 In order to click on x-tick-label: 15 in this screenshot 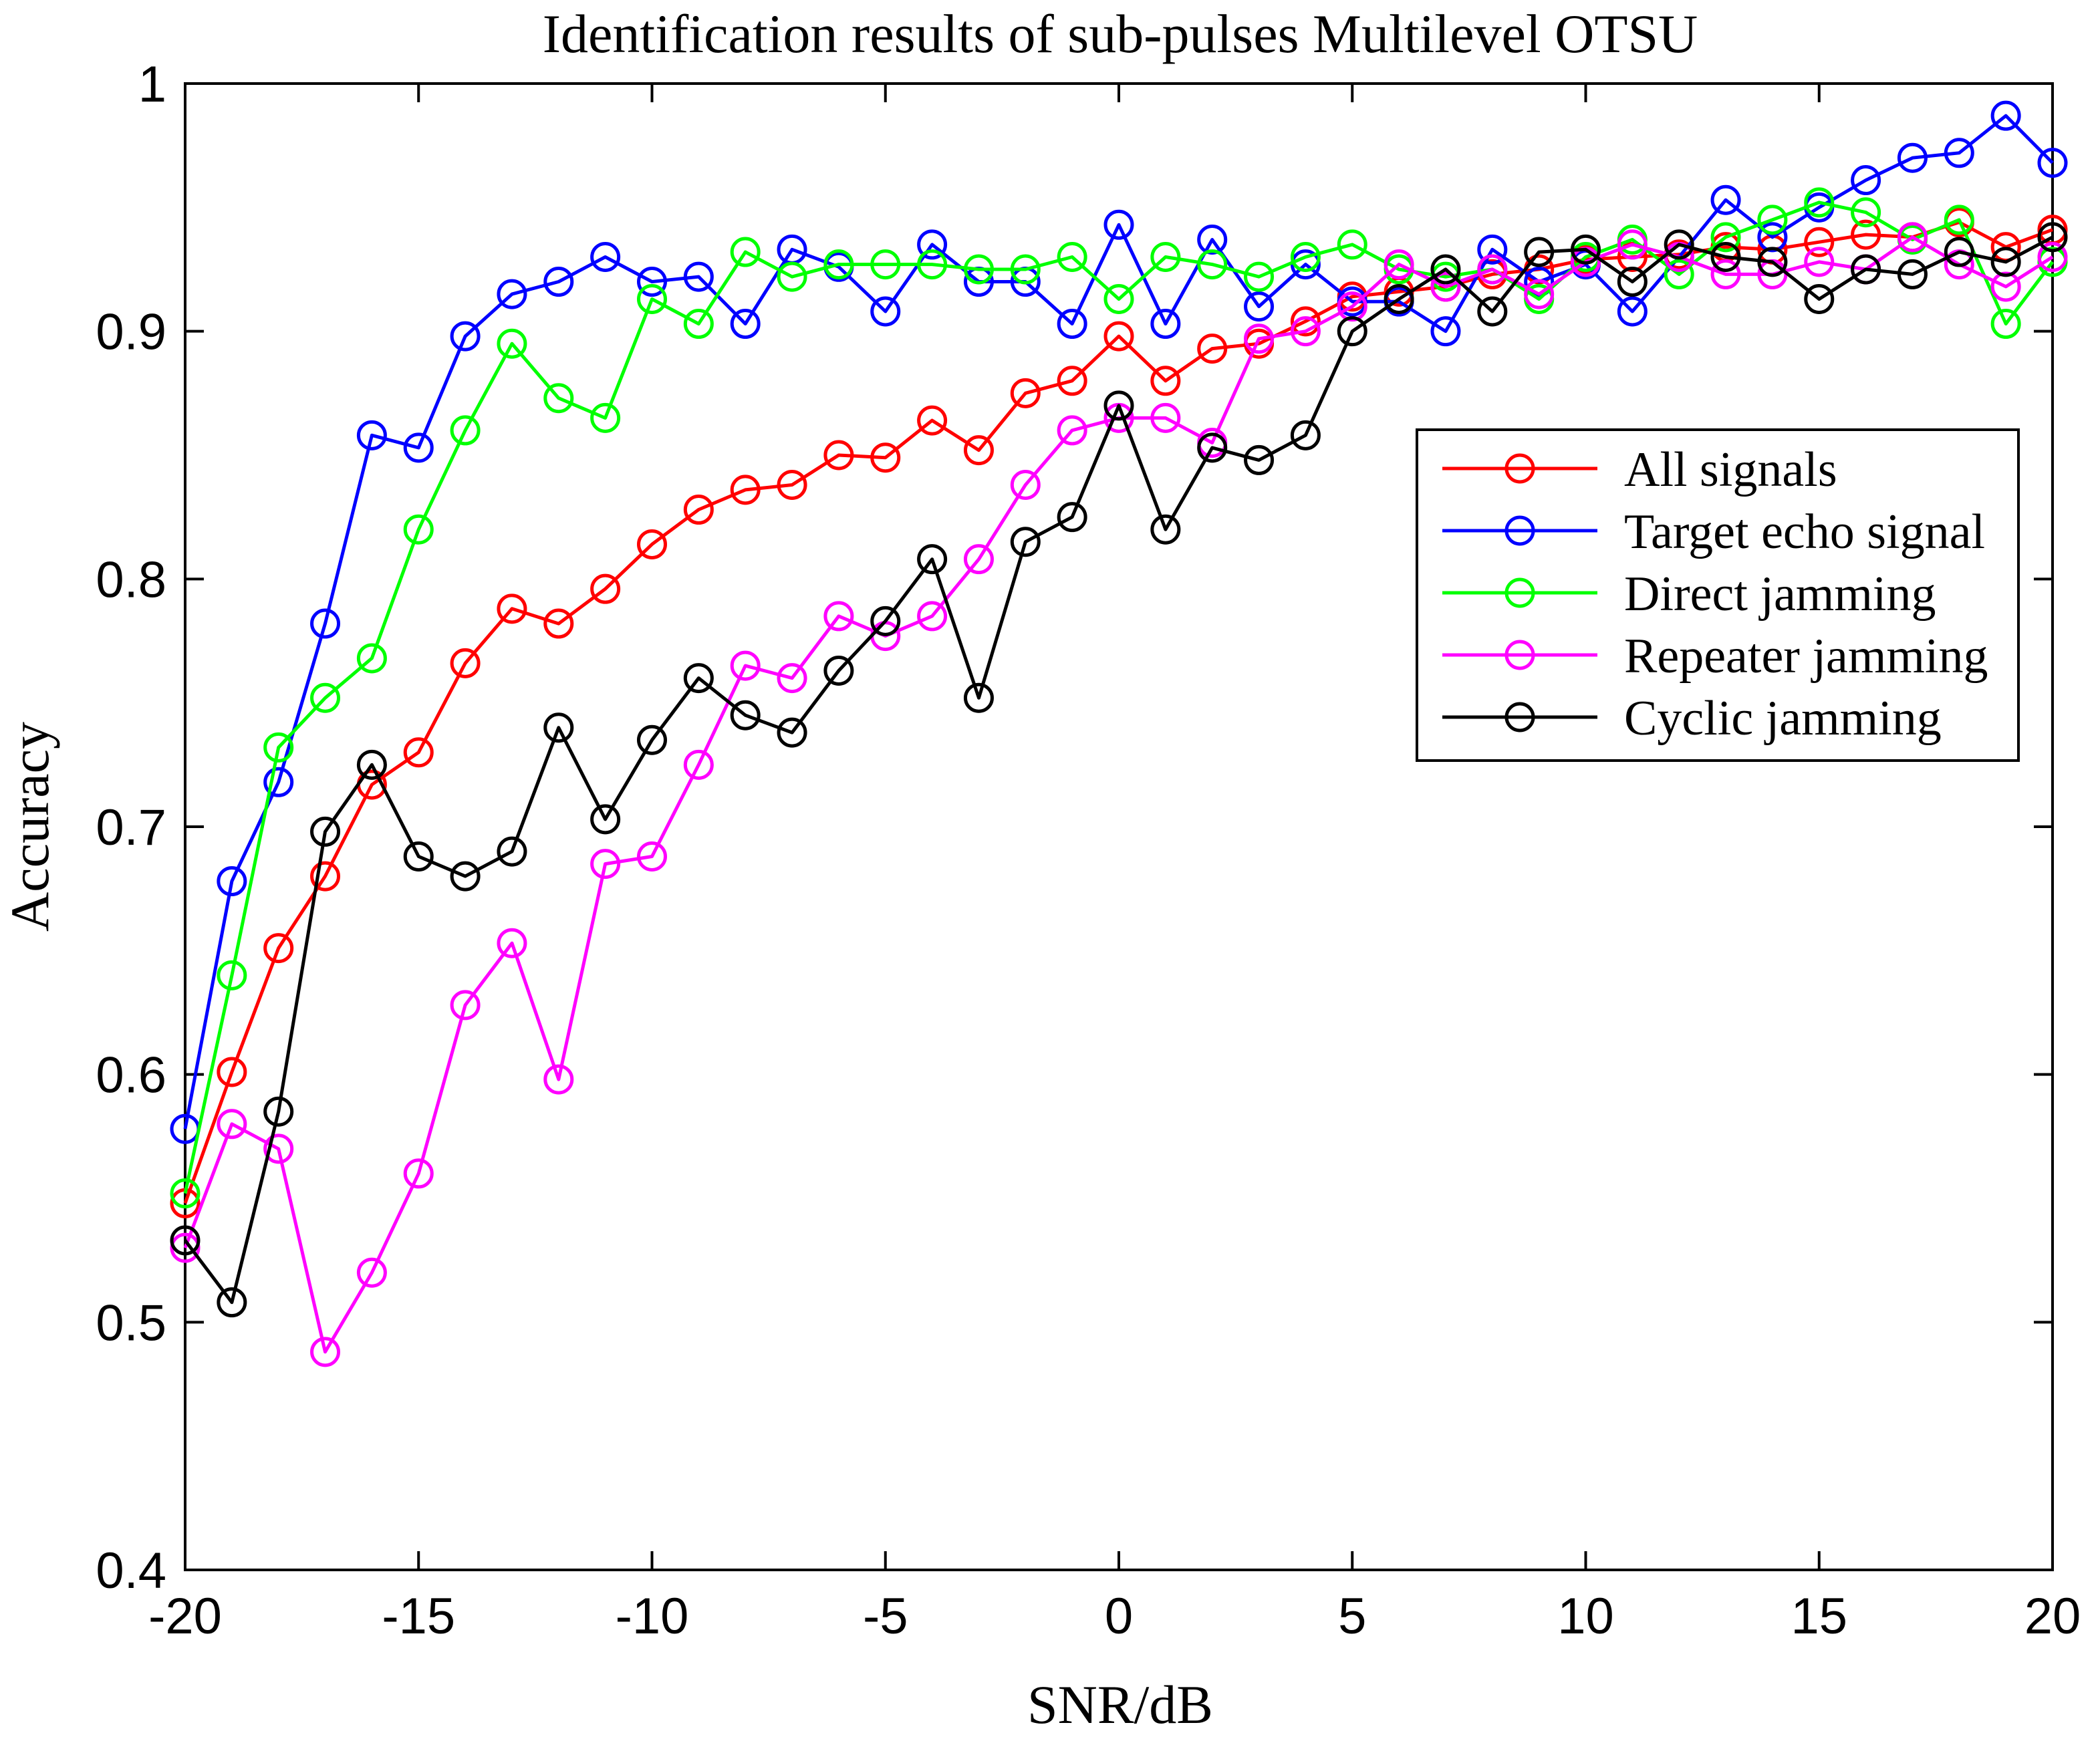, I will do `click(1819, 1616)`.